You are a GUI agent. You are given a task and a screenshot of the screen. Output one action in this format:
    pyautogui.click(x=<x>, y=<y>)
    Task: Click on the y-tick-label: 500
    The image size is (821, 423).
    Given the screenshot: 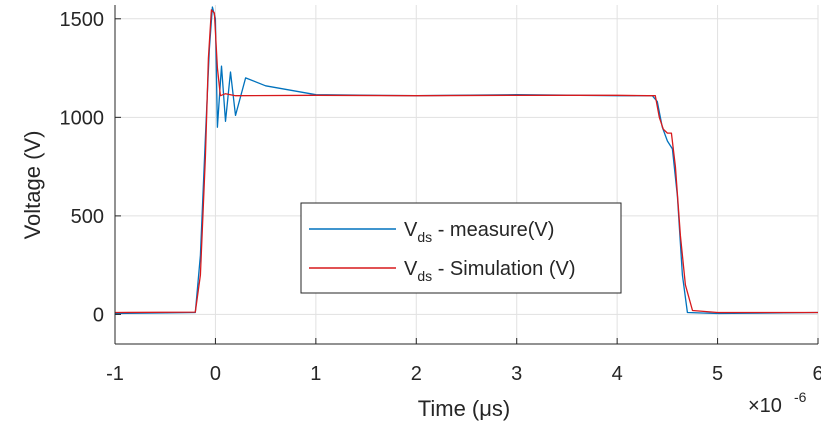 What is the action you would take?
    pyautogui.click(x=87, y=217)
    